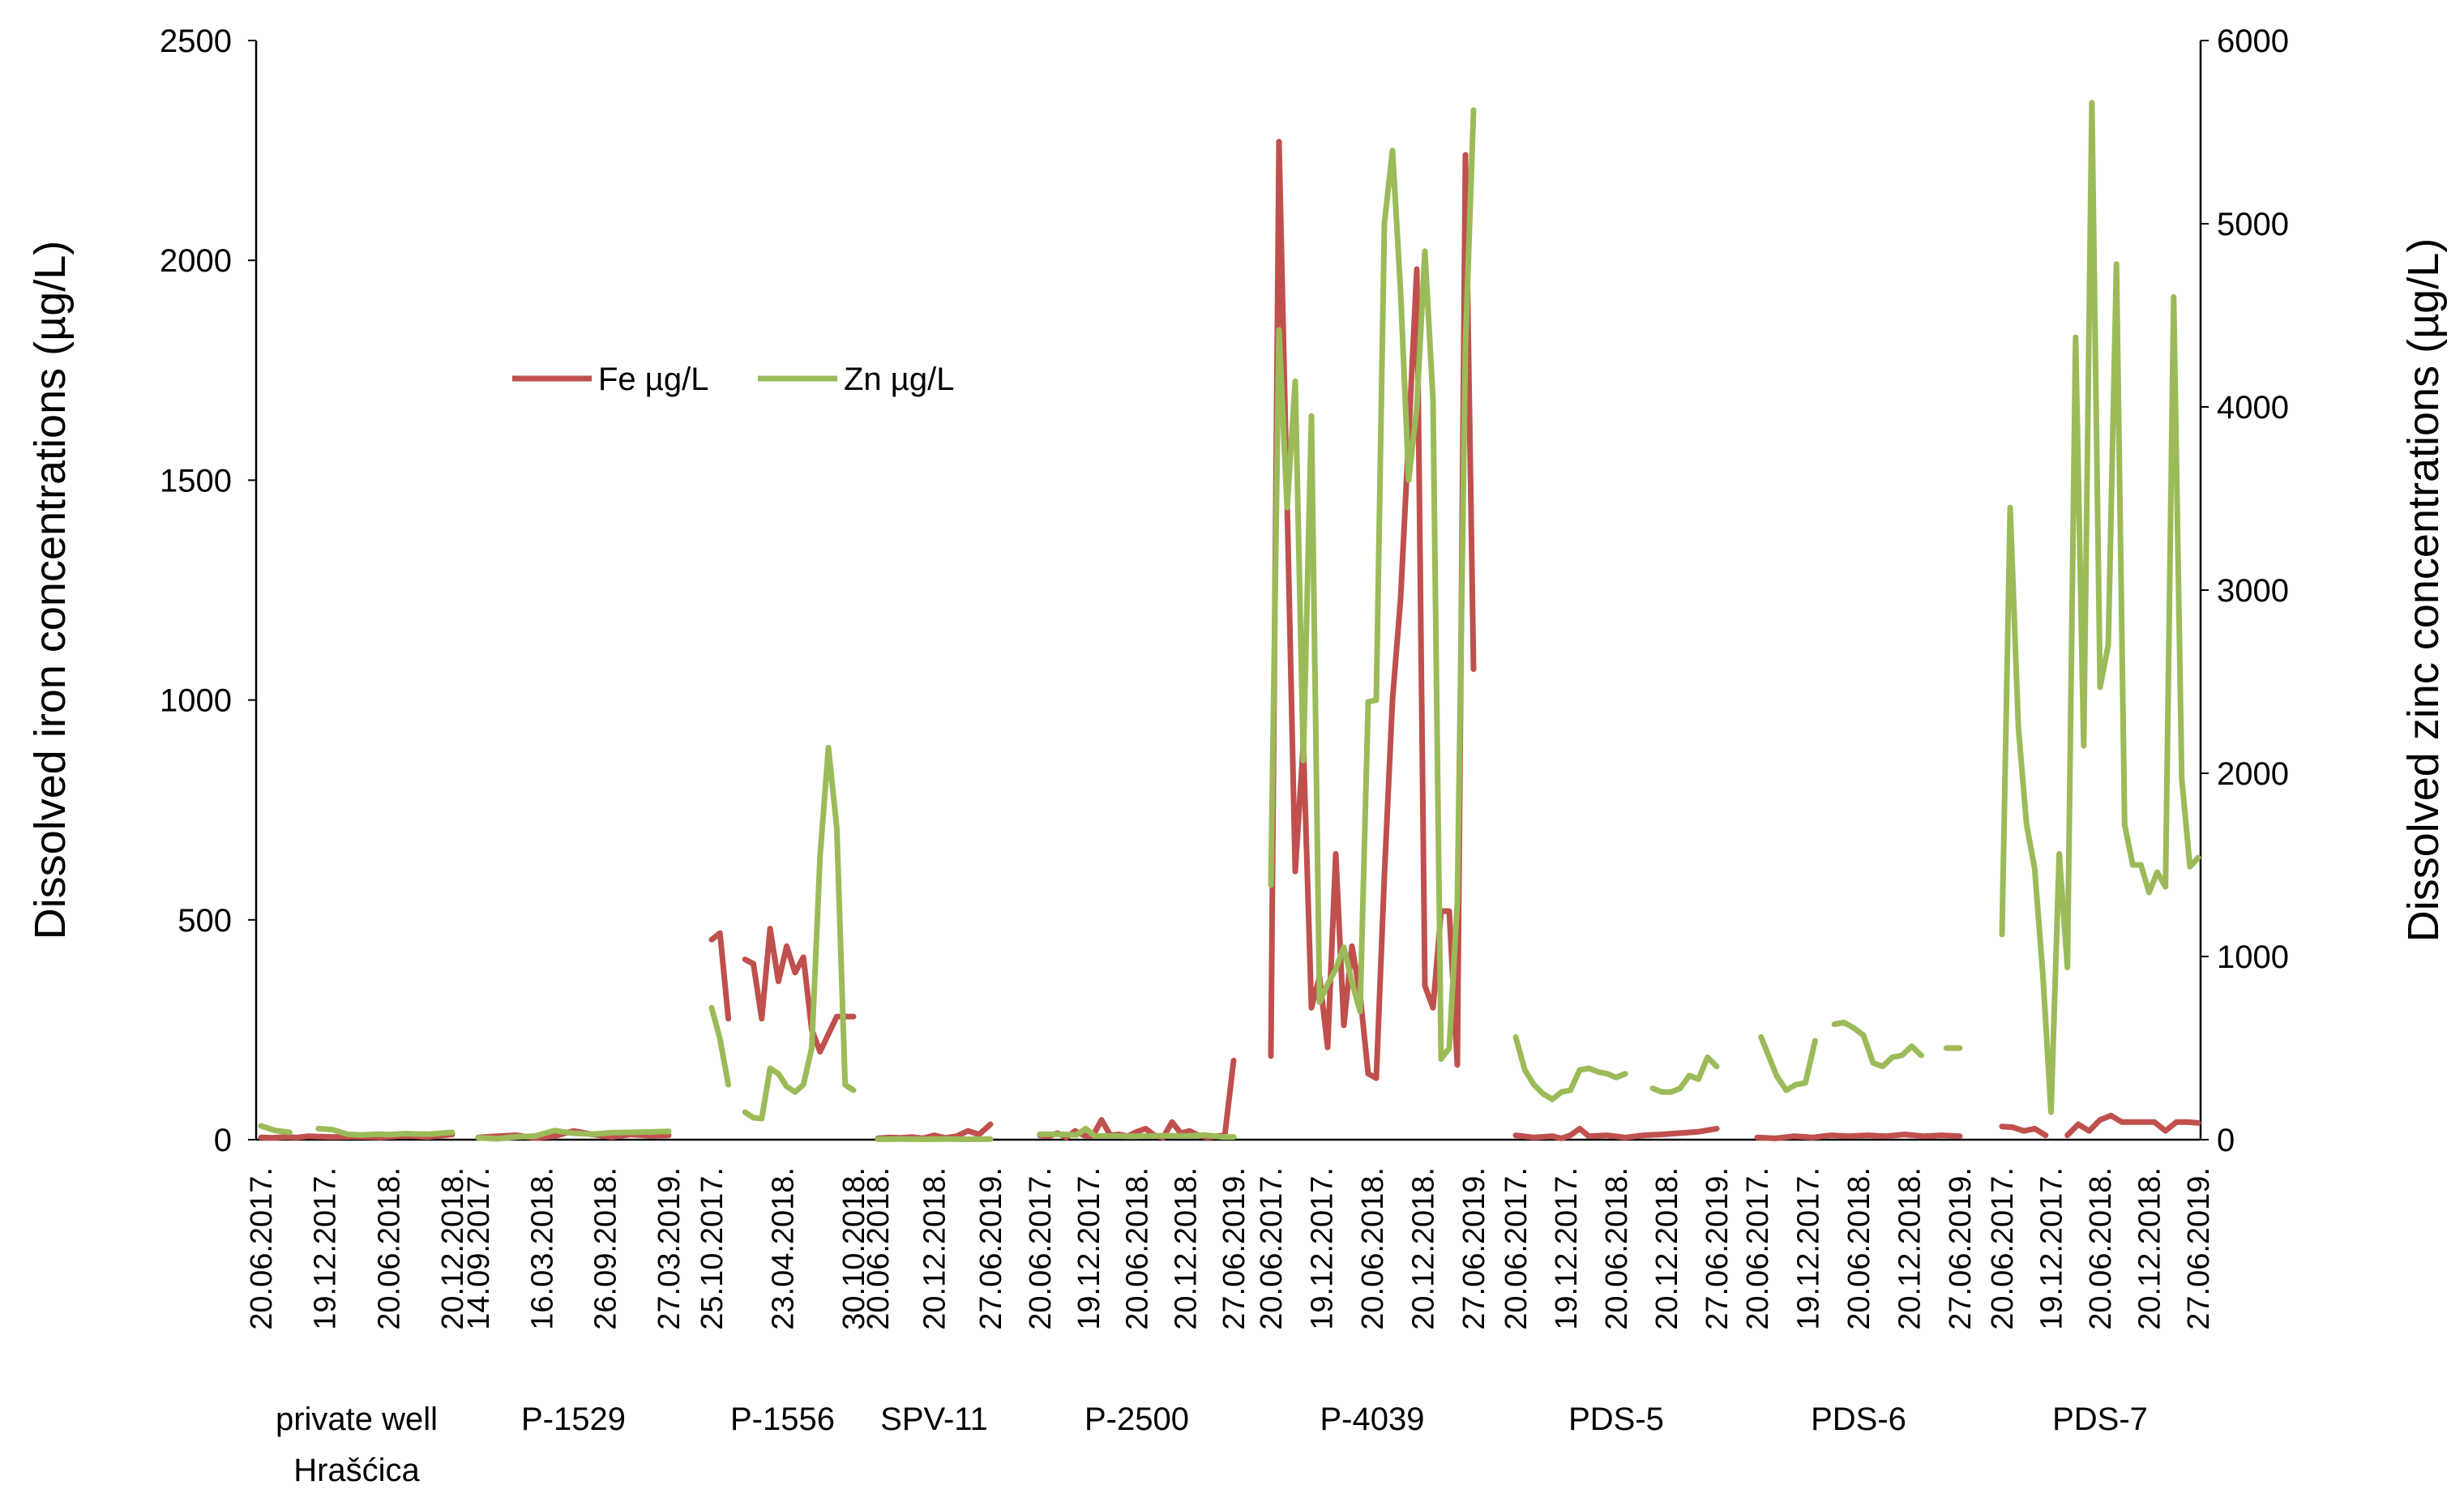 This screenshot has width=2464, height=1502. What do you see at coordinates (1136, 1419) in the screenshot?
I see `group-label: P-2500` at bounding box center [1136, 1419].